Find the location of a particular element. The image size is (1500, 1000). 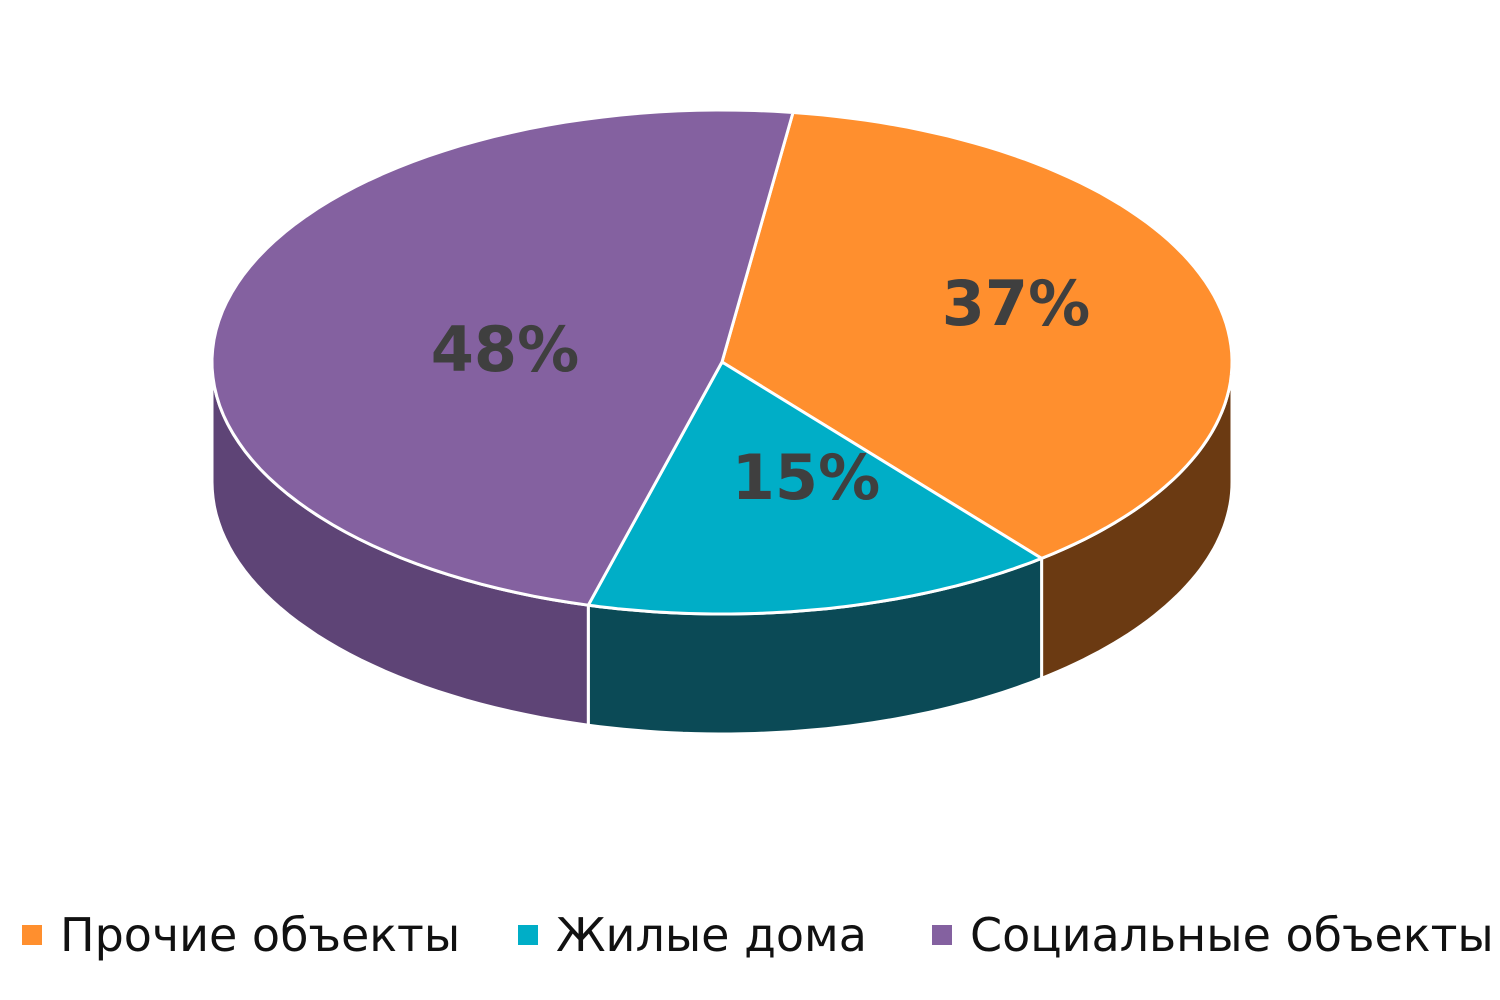

pie-slice-zhilye is located at coordinates (815, 488).